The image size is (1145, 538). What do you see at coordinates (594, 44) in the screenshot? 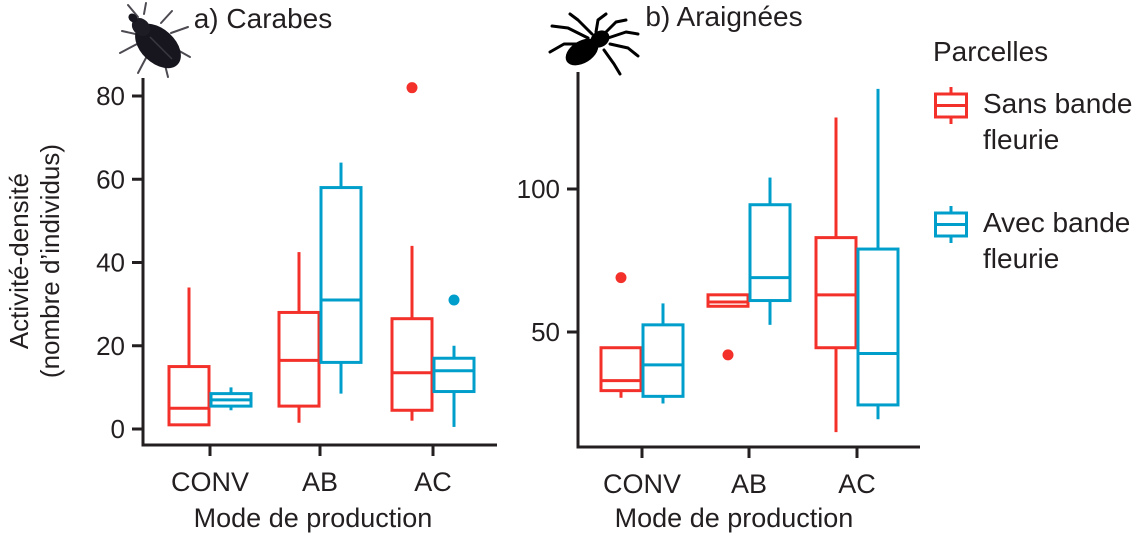
I see `spider-icon` at bounding box center [594, 44].